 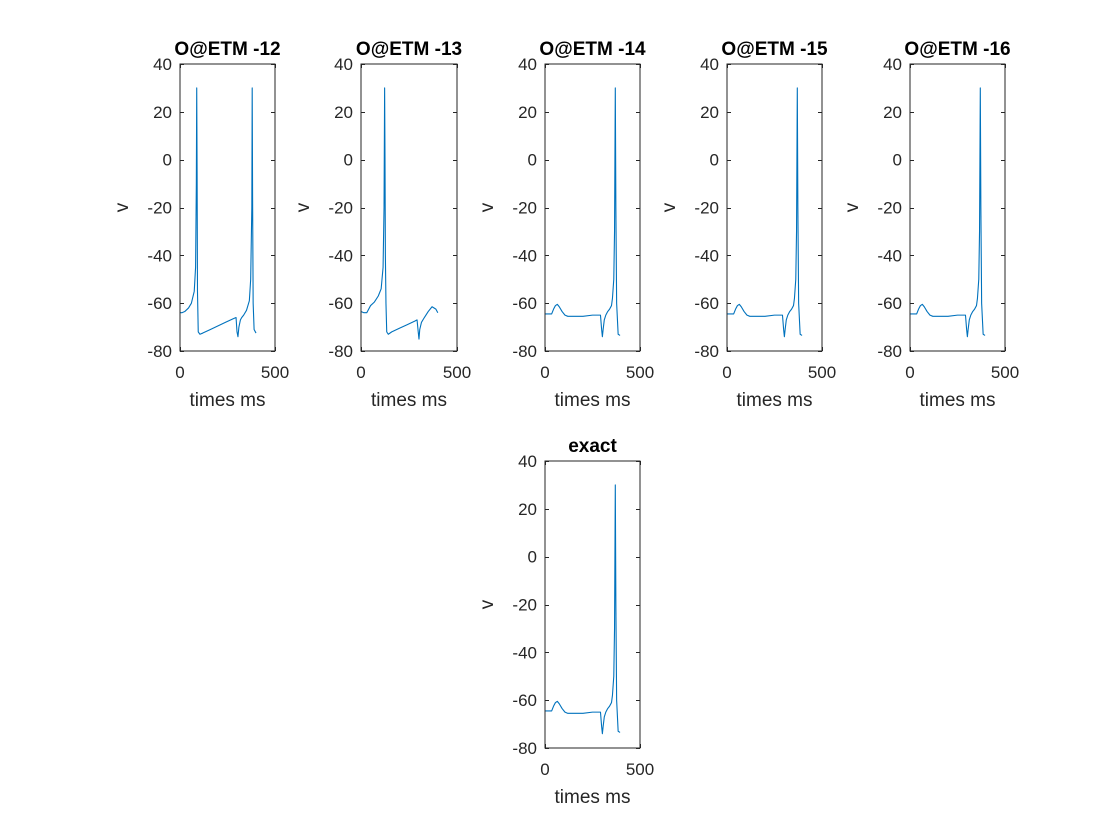 What do you see at coordinates (592, 446) in the screenshot?
I see `chart-title: exact` at bounding box center [592, 446].